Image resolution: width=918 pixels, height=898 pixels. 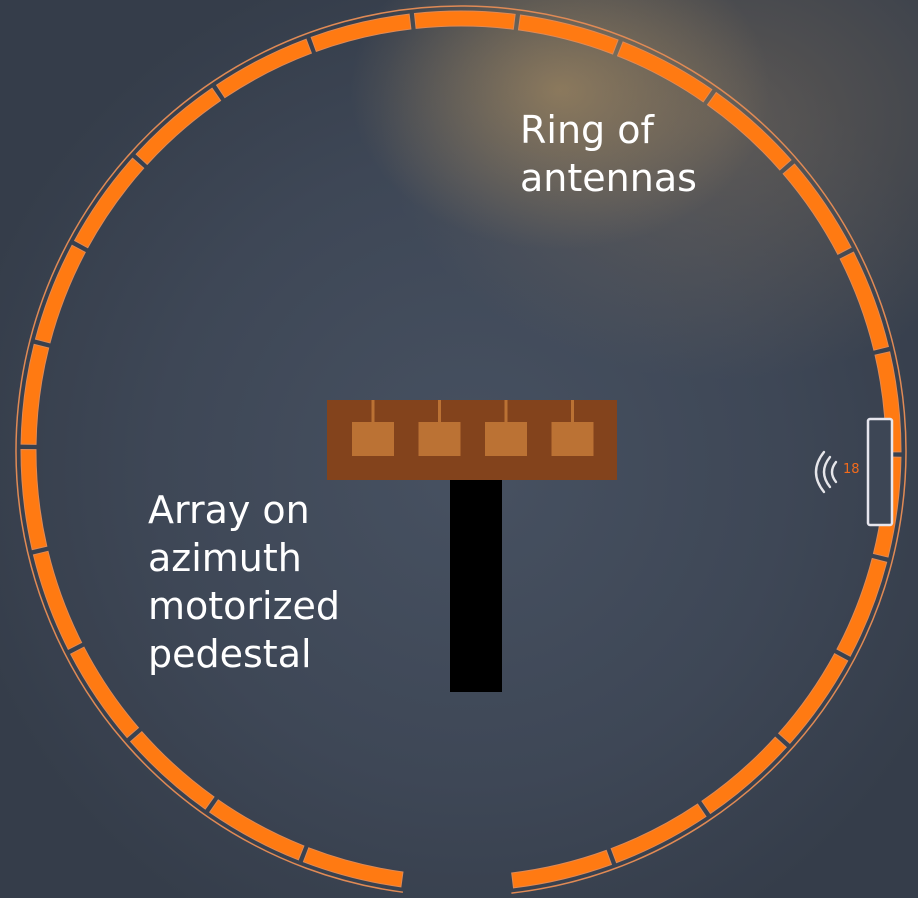 What do you see at coordinates (244, 582) in the screenshot?
I see `array-on-pedestal-label: Array on azimuth motorized pedestal` at bounding box center [244, 582].